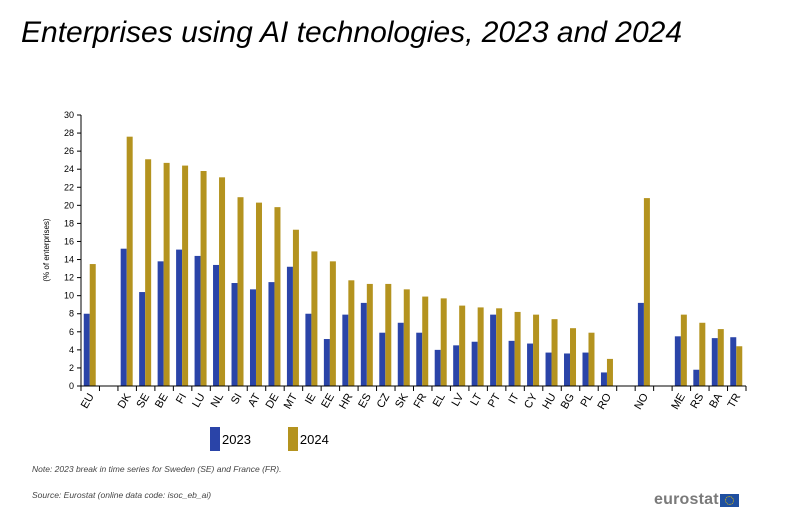  I want to click on bar-2023-ie, so click(308, 349).